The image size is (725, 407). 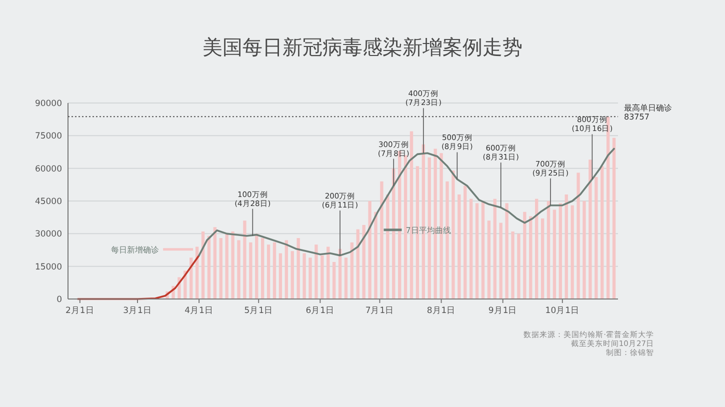 What do you see at coordinates (503, 311) in the screenshot?
I see `x-tick-label: 9月1日` at bounding box center [503, 311].